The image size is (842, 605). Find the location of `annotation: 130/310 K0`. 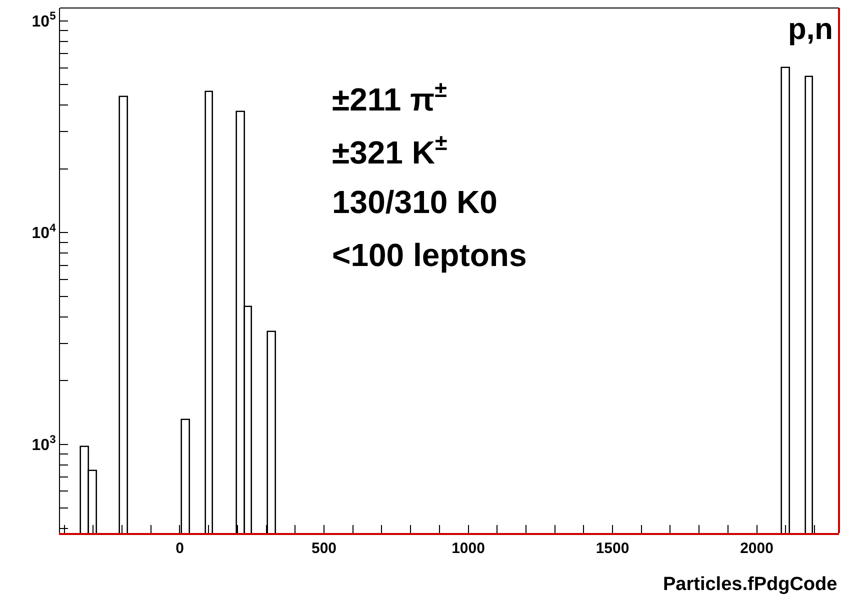

annotation: 130/310 K0 is located at coordinates (415, 202).